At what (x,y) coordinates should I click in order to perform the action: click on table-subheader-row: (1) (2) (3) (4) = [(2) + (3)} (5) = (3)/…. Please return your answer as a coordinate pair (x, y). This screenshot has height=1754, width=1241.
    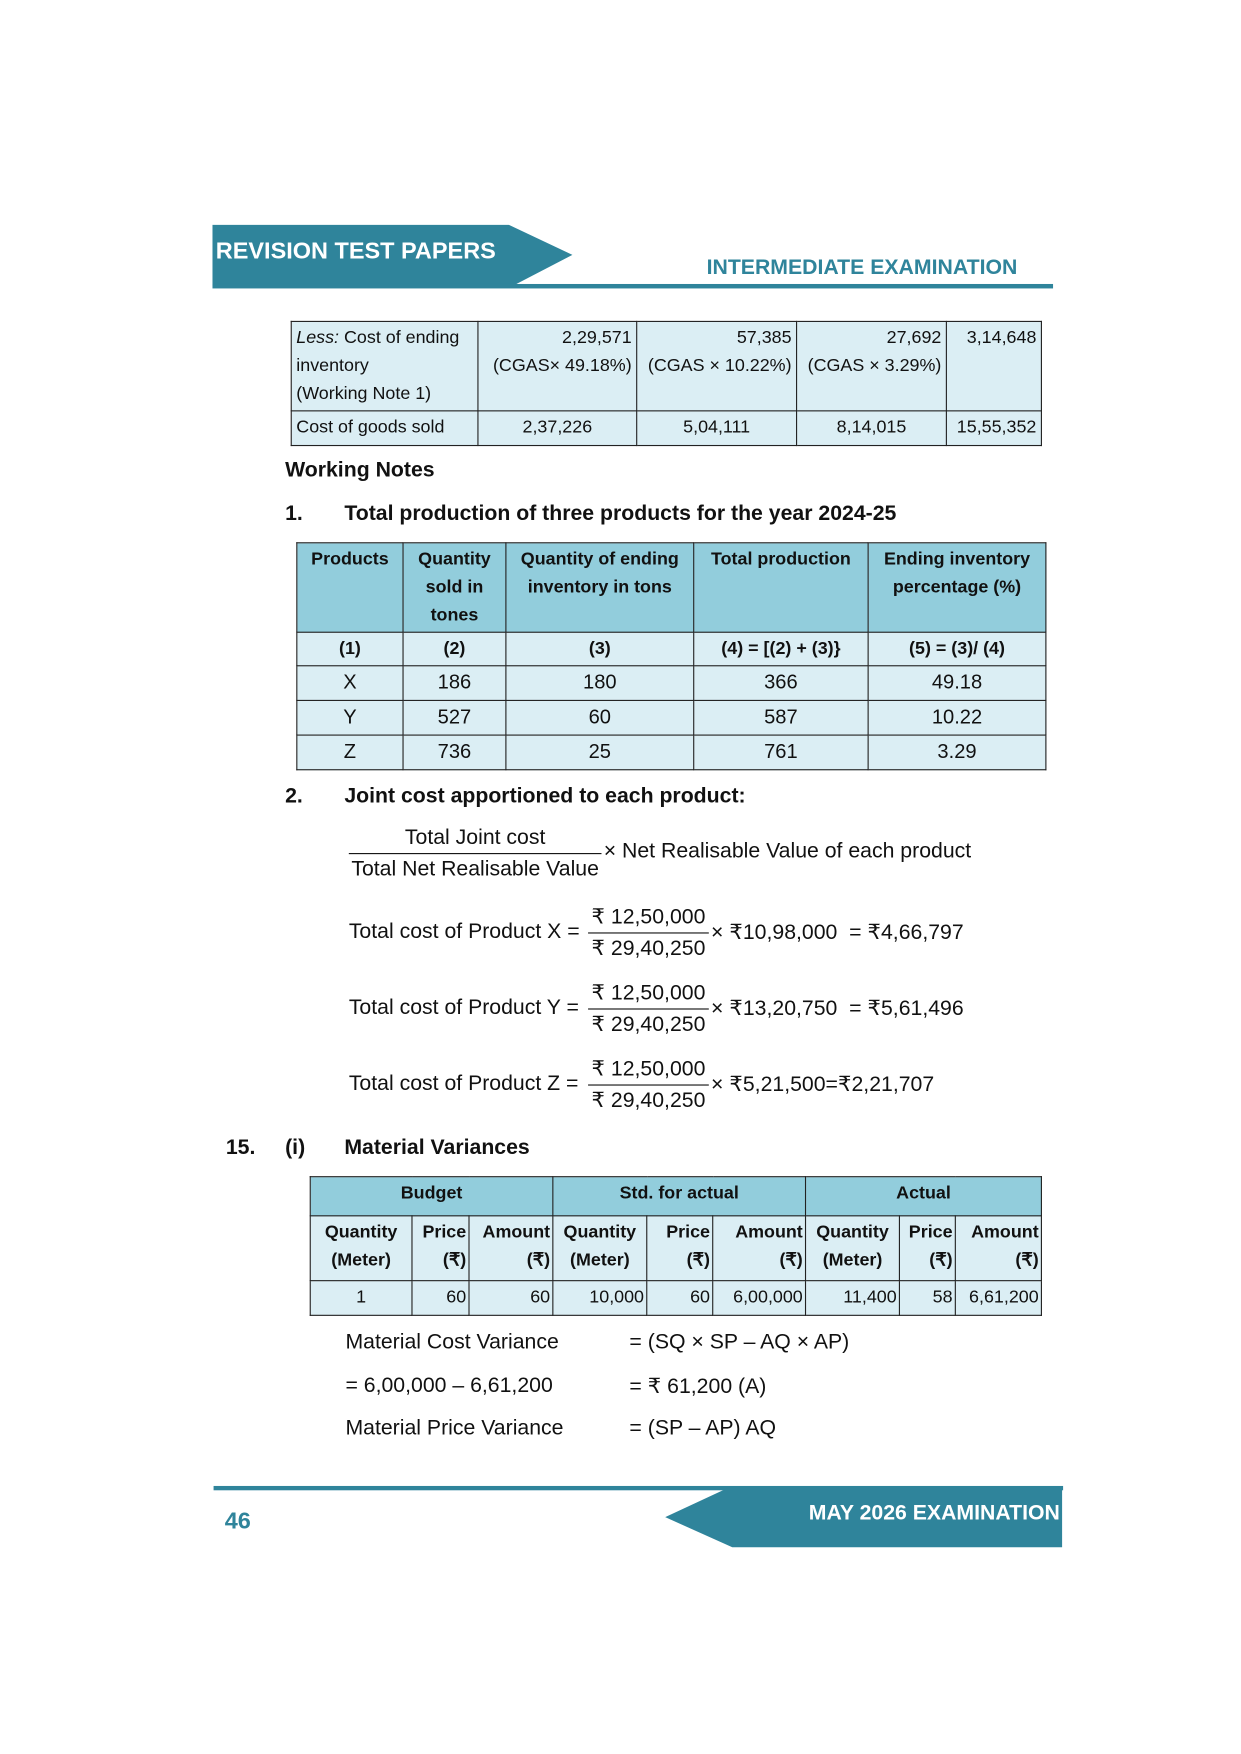
    Looking at the image, I should click on (671, 649).